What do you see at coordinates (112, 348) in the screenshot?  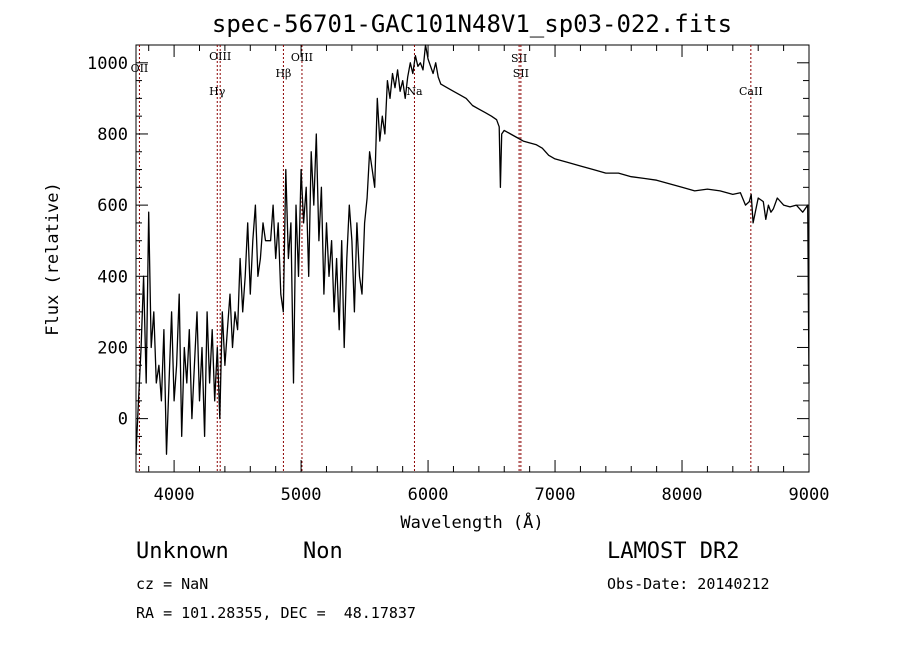 I see `y-tick-label: 200` at bounding box center [112, 348].